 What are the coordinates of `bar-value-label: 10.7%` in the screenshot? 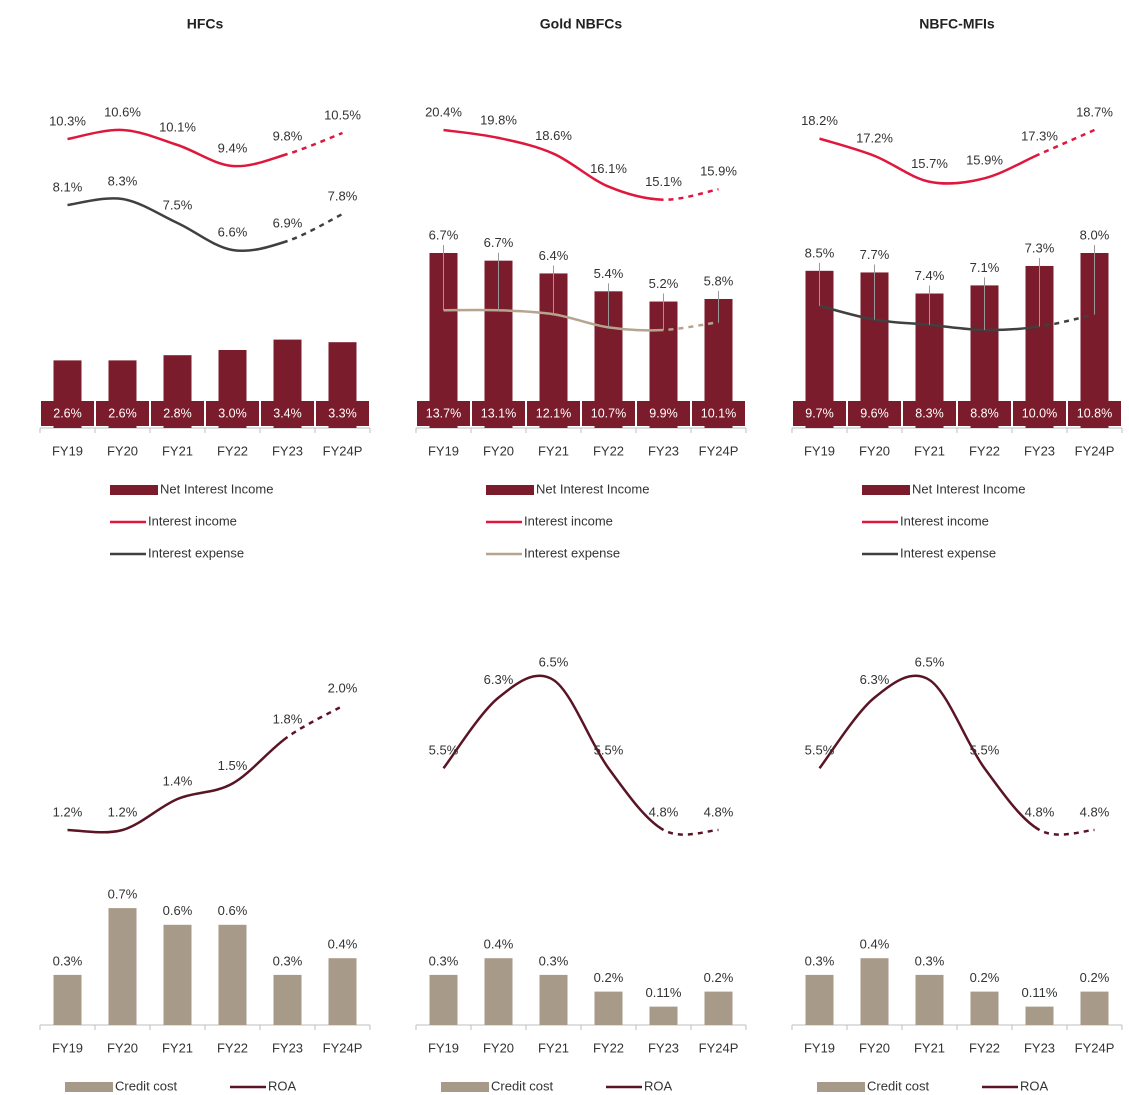 It's located at (608, 413).